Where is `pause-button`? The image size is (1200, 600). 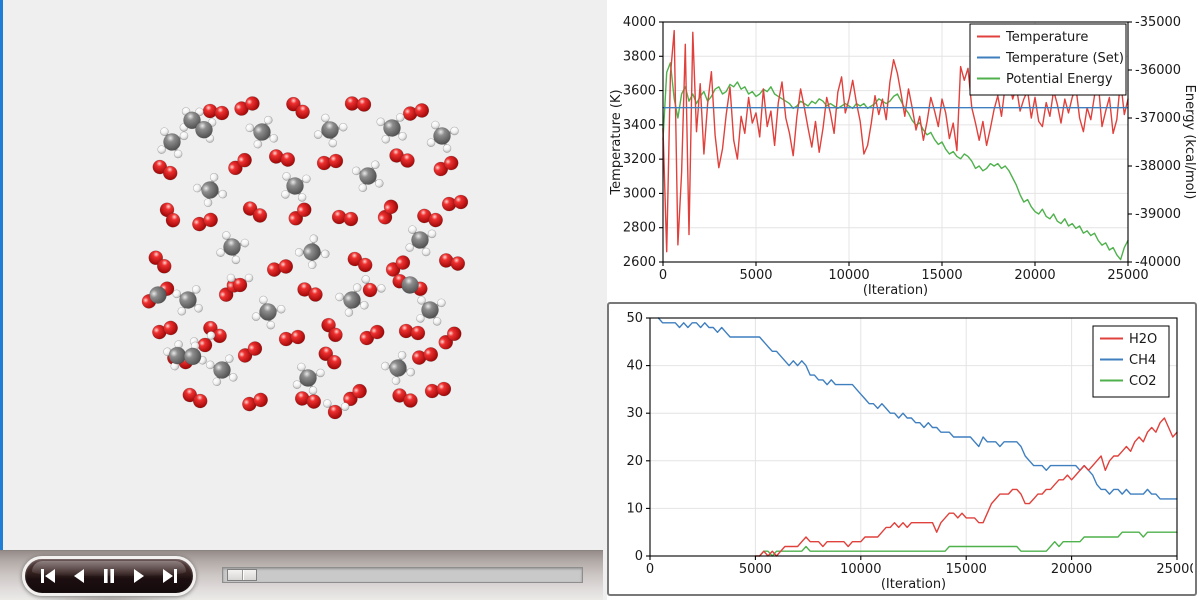 pause-button is located at coordinates (109, 576).